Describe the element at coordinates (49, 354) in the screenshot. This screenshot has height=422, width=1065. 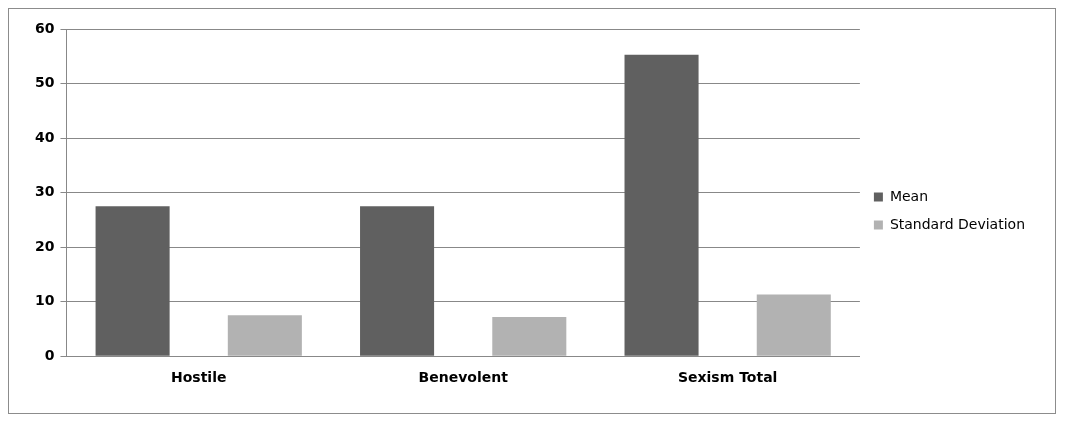
I see `y-tick-label: 0` at that location.